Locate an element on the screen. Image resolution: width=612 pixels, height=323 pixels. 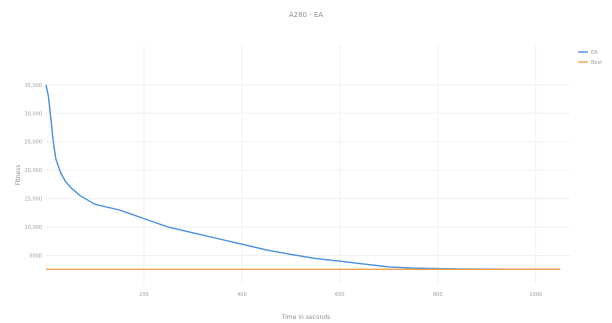
x-tick-label: 1000 is located at coordinates (535, 295).